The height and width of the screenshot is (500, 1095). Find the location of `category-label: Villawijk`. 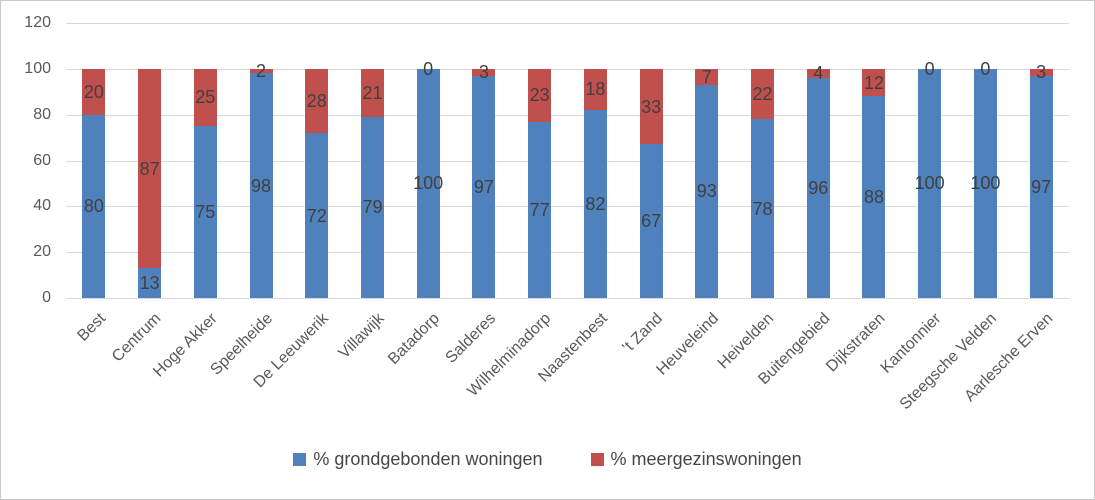

category-label: Villawijk is located at coordinates (361, 336).